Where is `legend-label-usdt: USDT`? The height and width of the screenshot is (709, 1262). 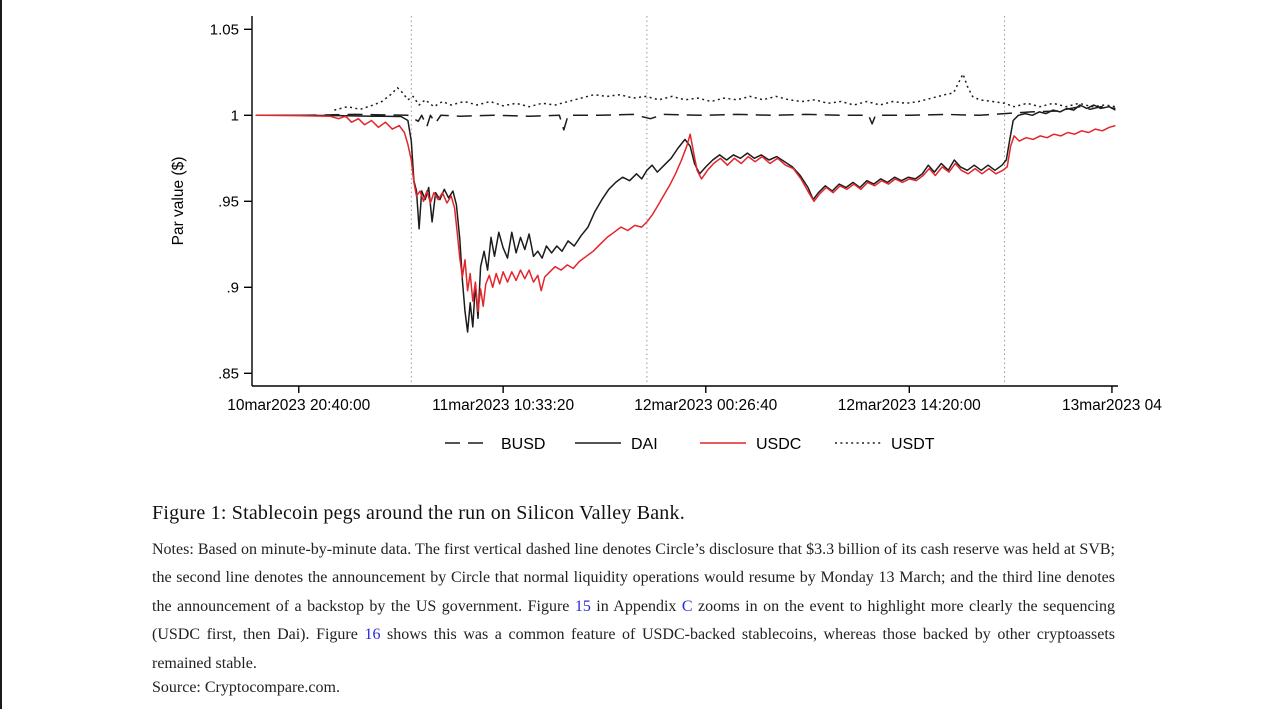
legend-label-usdt: USDT is located at coordinates (913, 444).